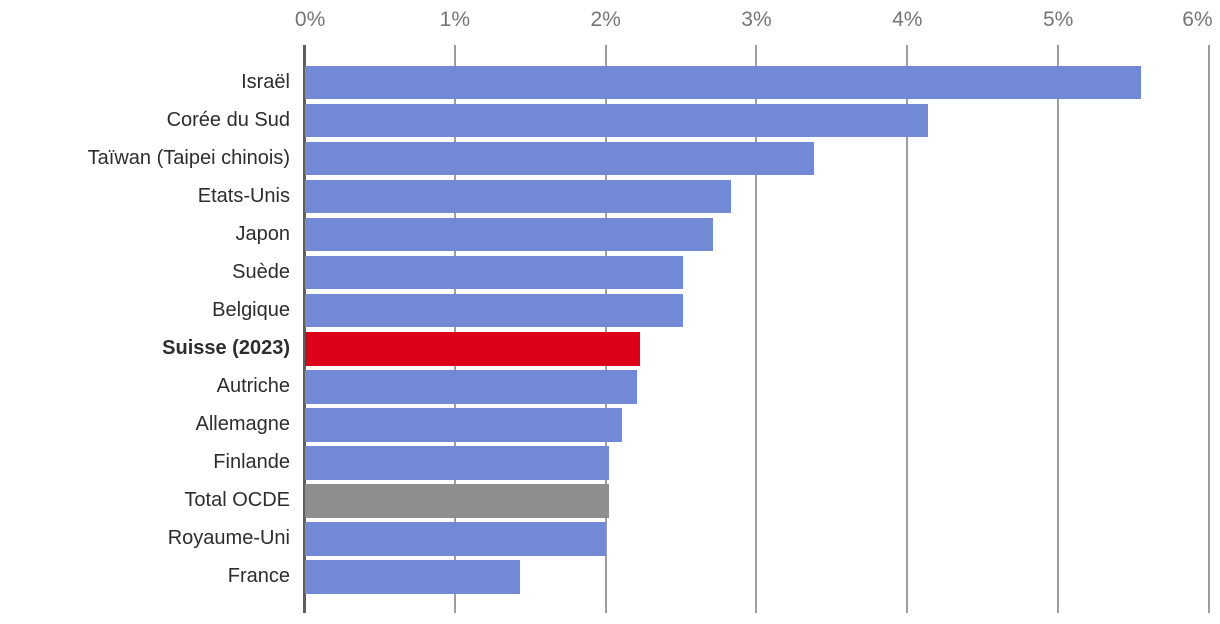 The image size is (1220, 624). What do you see at coordinates (253, 386) in the screenshot?
I see `category-label: Autriche` at bounding box center [253, 386].